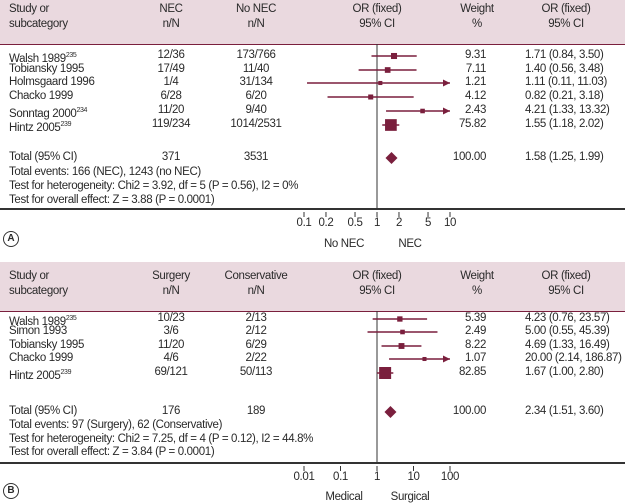  Describe the element at coordinates (171, 411) in the screenshot. I see `total-group1: 176` at that location.